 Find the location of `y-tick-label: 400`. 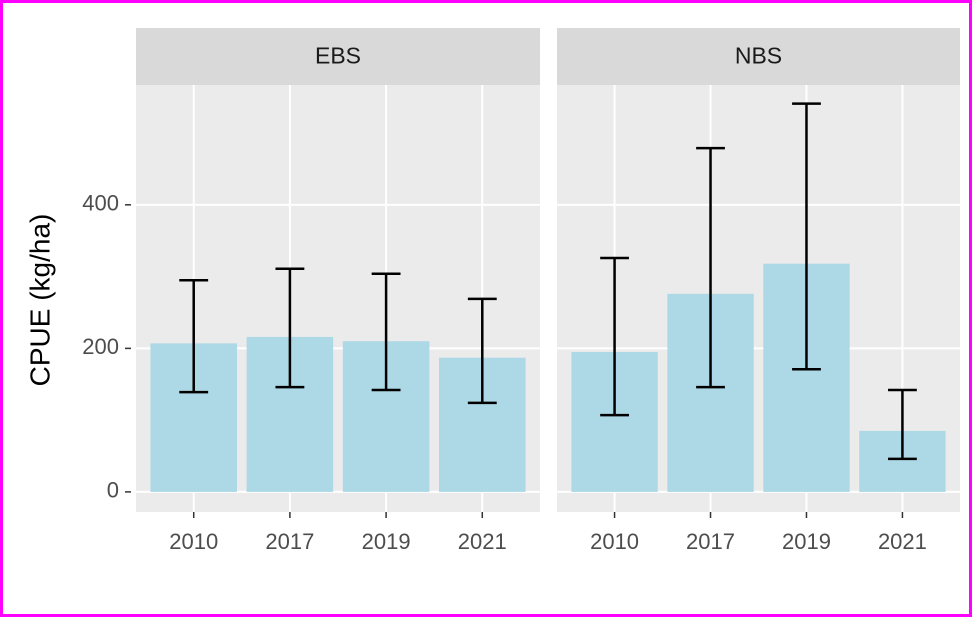

y-tick-label: 400 is located at coordinates (100, 203).